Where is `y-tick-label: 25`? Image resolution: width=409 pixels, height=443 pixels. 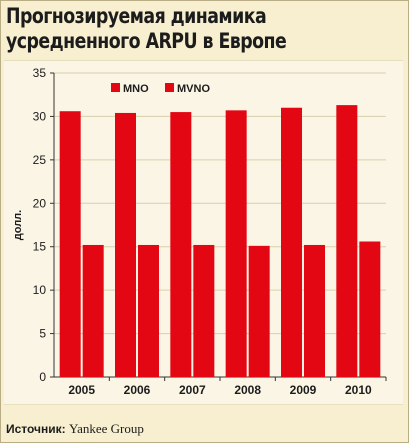 y-tick-label: 25 is located at coordinates (40, 160).